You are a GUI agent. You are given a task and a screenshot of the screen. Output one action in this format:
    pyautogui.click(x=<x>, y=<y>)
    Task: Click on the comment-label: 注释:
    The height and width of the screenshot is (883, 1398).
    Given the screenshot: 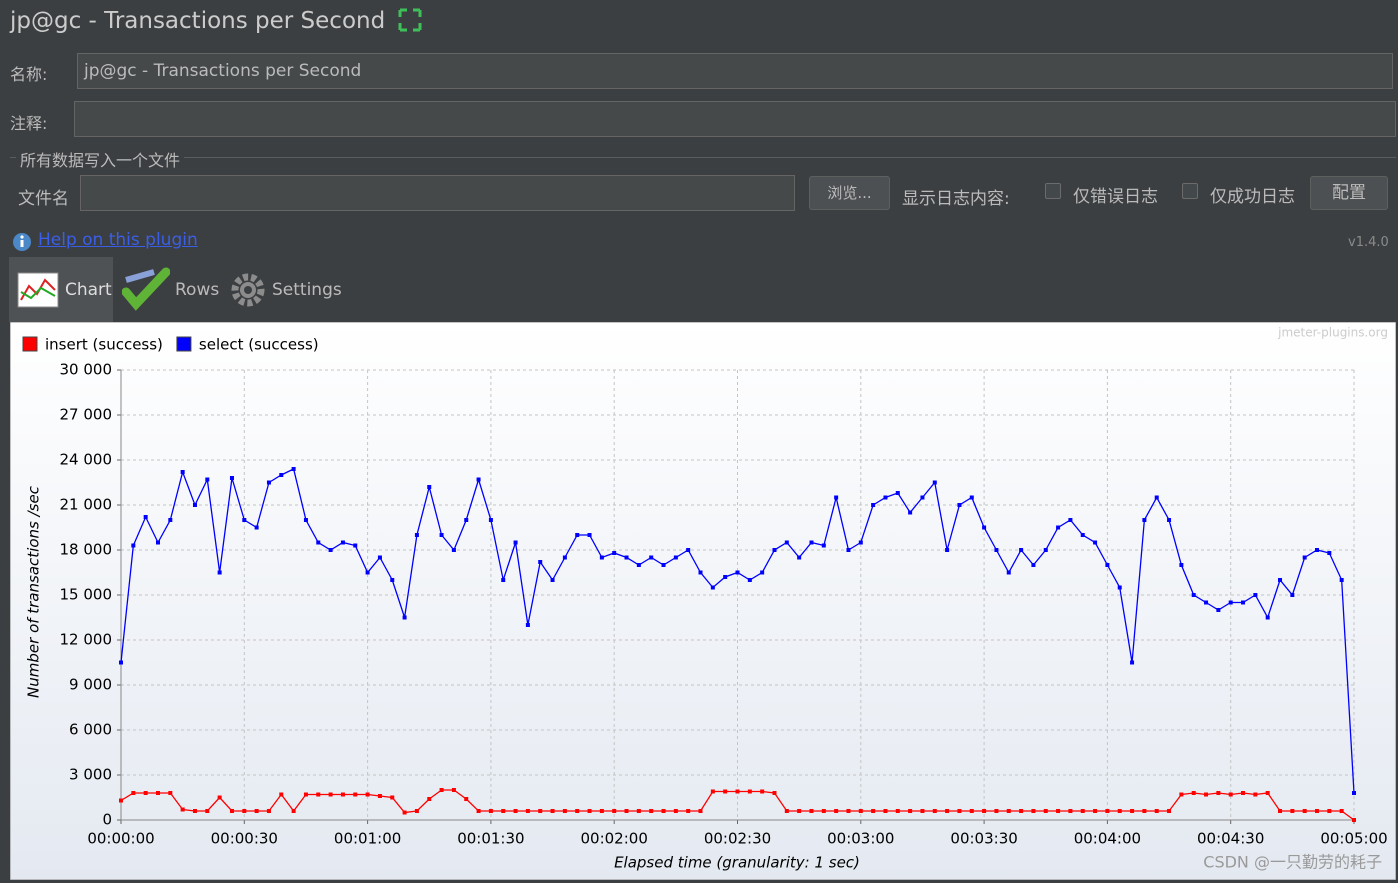 What is the action you would take?
    pyautogui.click(x=29, y=123)
    